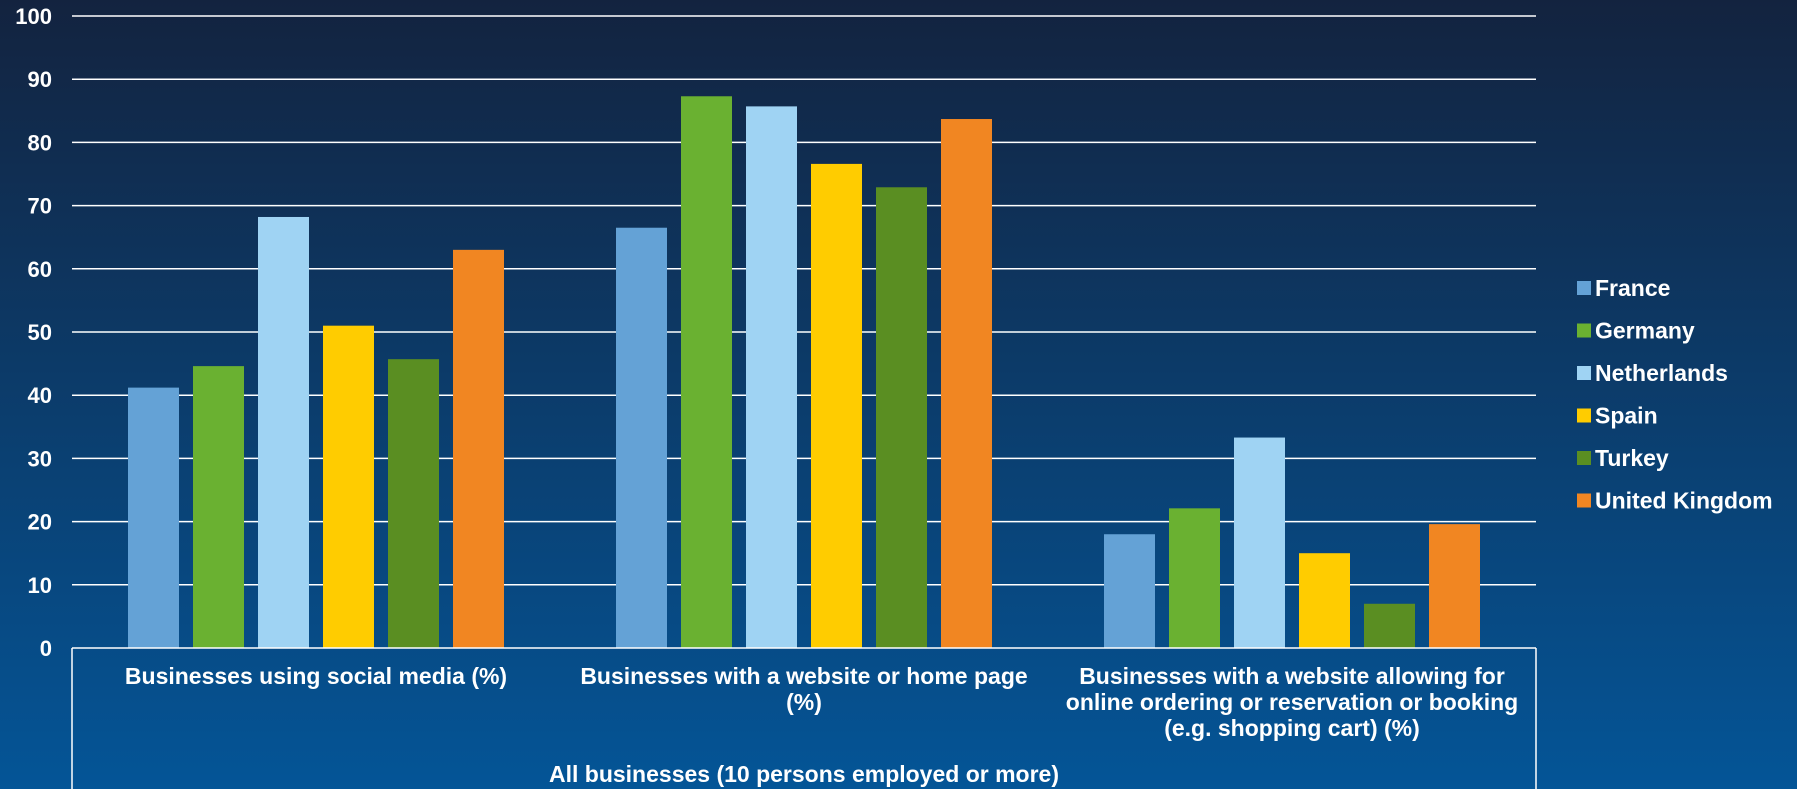  Describe the element at coordinates (40, 79) in the screenshot. I see `y-tick-label-90: 90` at that location.